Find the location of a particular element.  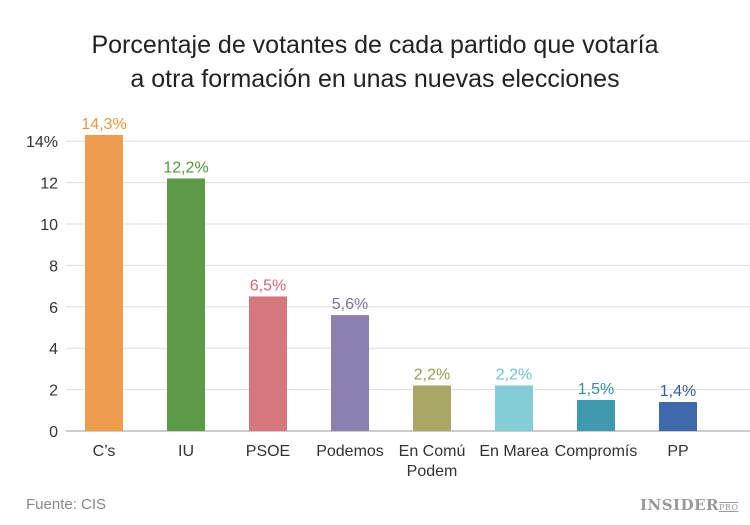

data-label: 12,2% is located at coordinates (185, 167).